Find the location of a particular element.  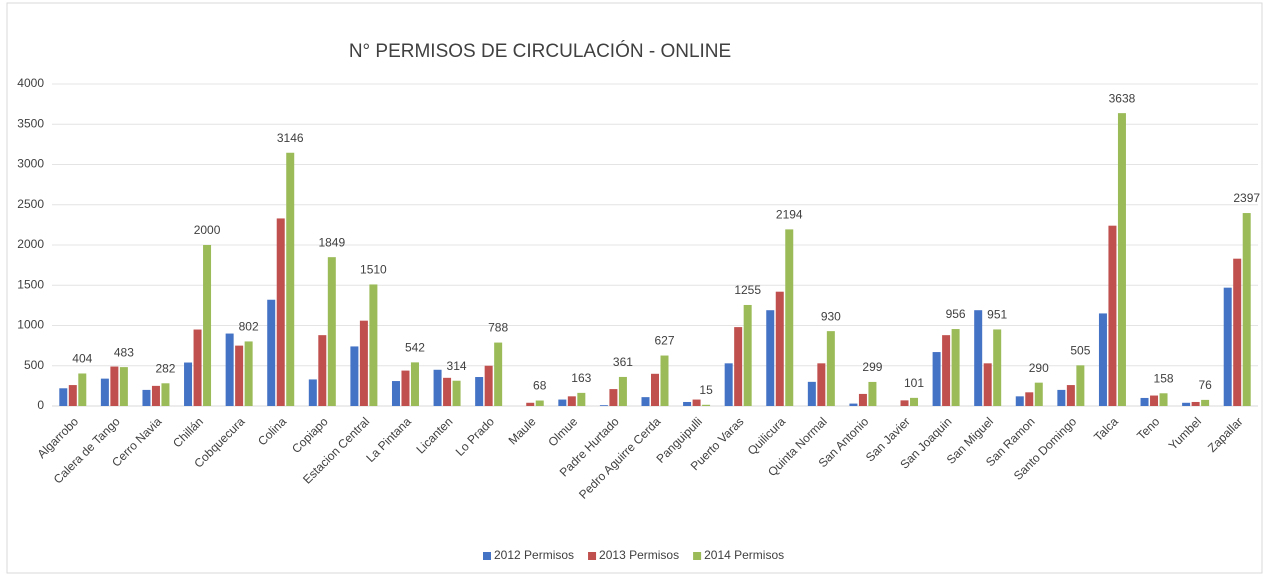

data-label: 158 is located at coordinates (1164, 378).